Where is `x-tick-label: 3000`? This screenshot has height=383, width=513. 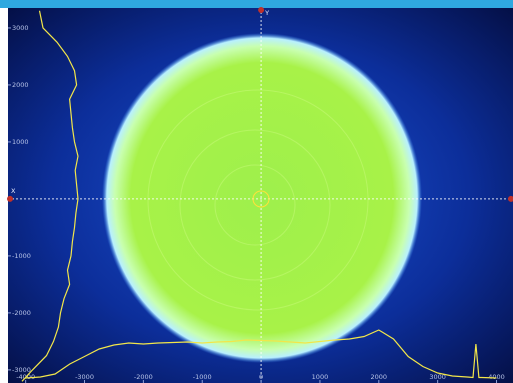 x-tick-label: 3000 is located at coordinates (437, 377).